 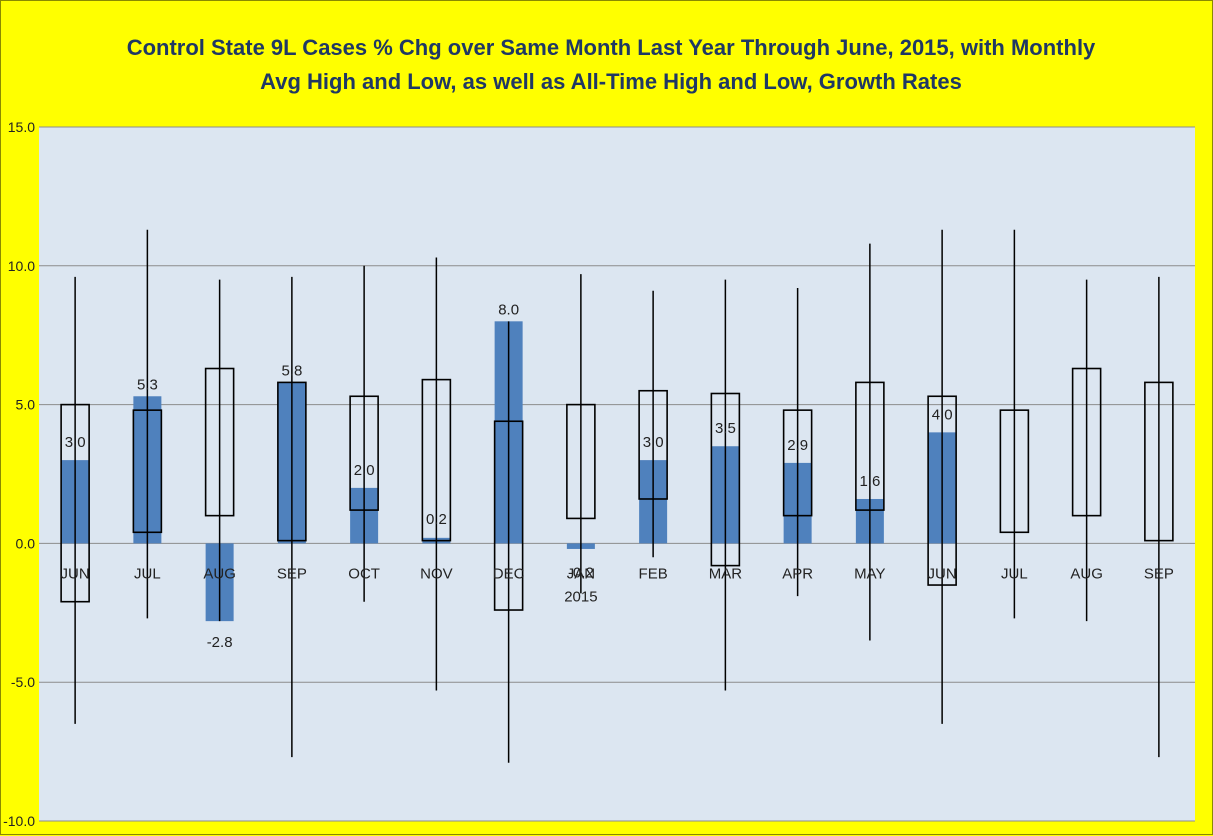 What do you see at coordinates (653, 573) in the screenshot?
I see `x-tick-label: FEB` at bounding box center [653, 573].